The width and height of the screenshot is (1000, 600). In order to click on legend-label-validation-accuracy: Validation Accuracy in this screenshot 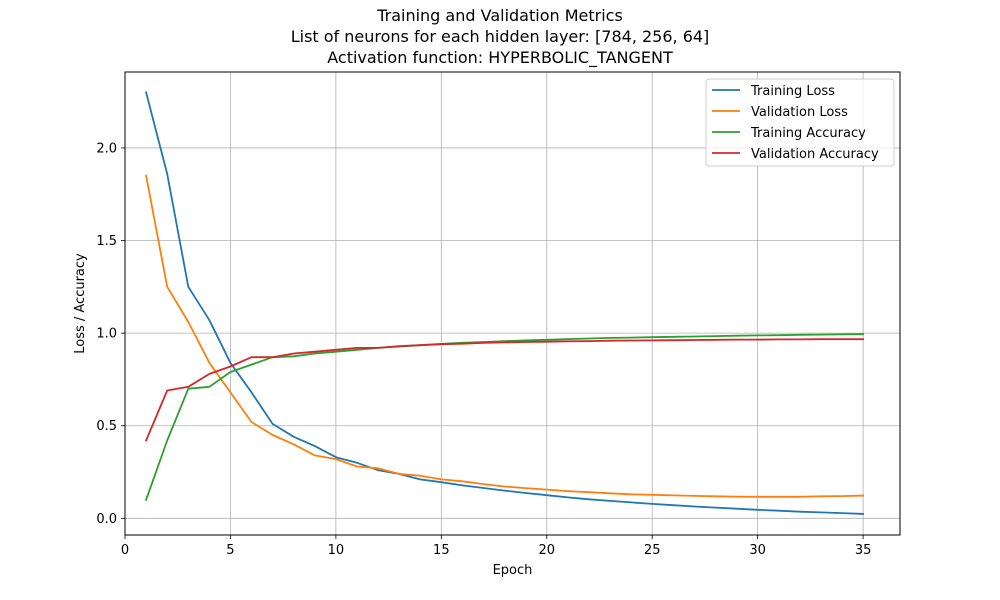, I will do `click(815, 154)`.